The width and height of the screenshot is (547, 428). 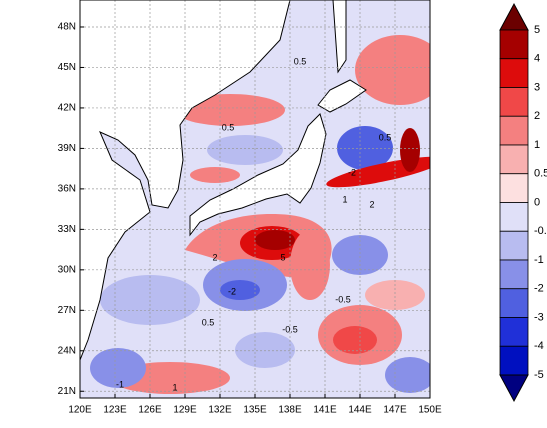 What do you see at coordinates (67, 27) in the screenshot?
I see `y-tick-label: 48N` at bounding box center [67, 27].